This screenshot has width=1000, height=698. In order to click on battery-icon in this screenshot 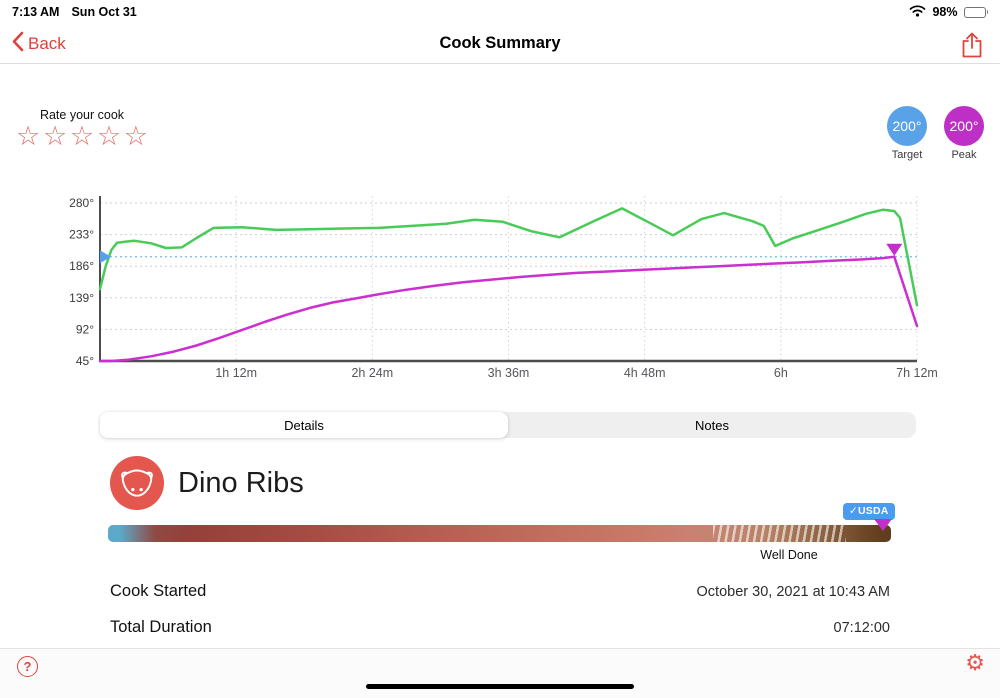, I will do `click(975, 12)`.